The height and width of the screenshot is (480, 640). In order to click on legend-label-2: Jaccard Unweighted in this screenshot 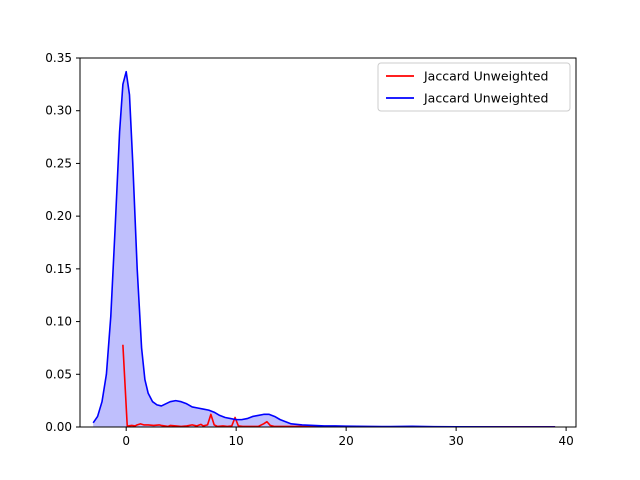, I will do `click(485, 98)`.